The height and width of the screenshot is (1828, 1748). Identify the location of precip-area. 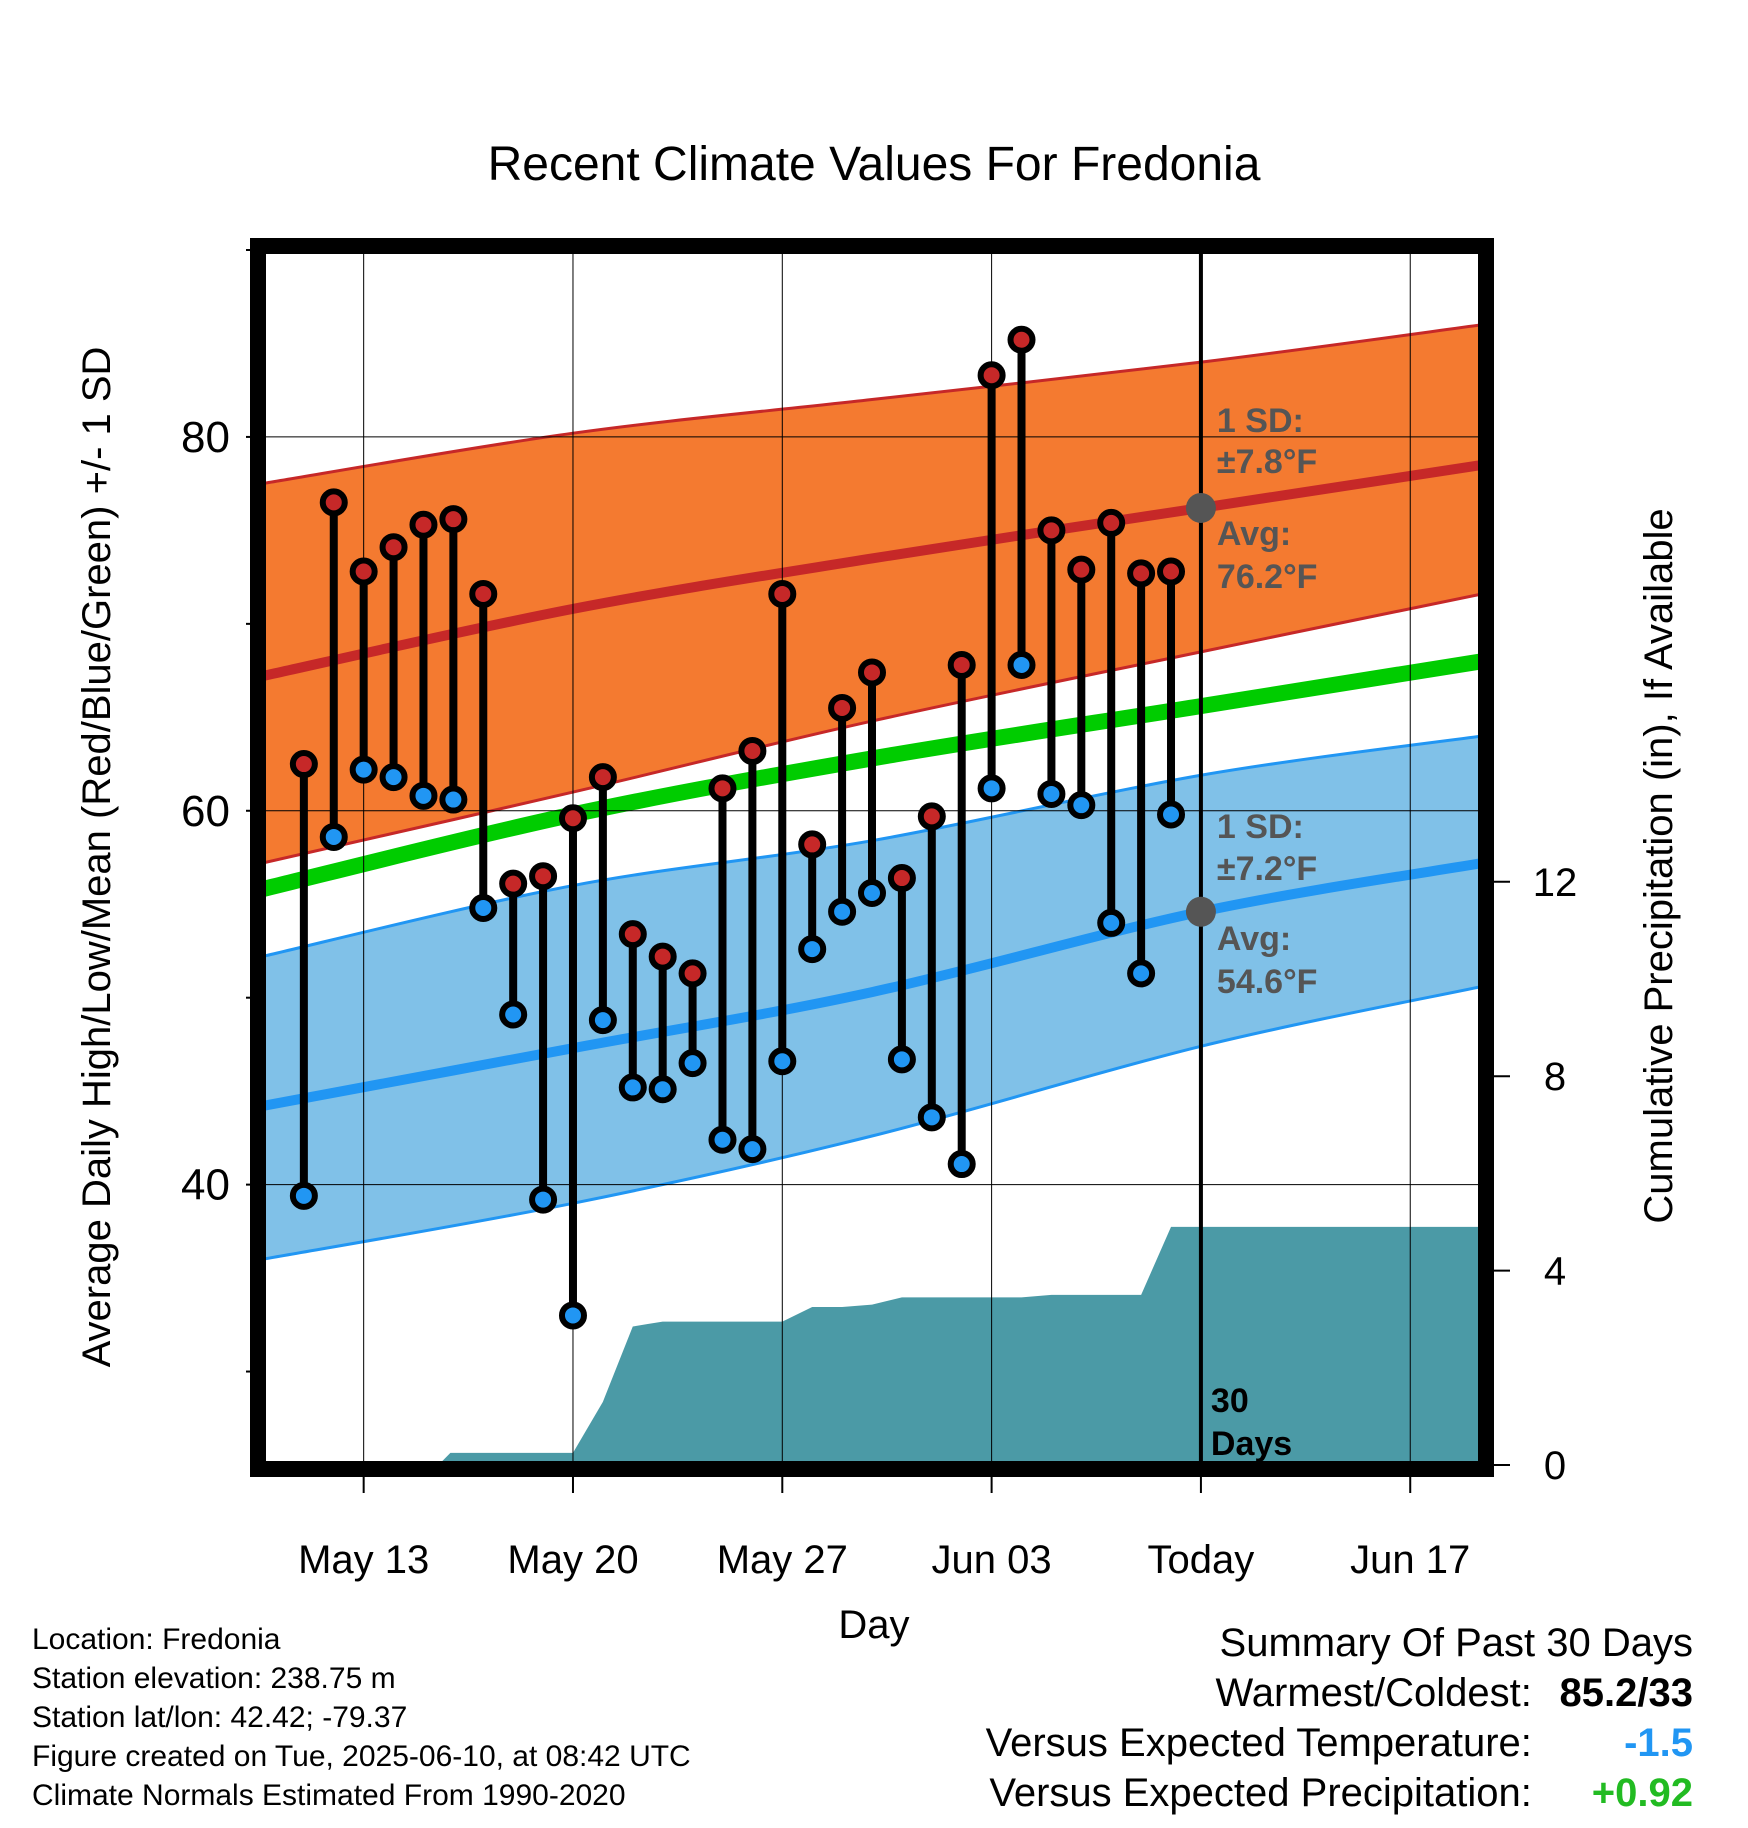
(872, 1345).